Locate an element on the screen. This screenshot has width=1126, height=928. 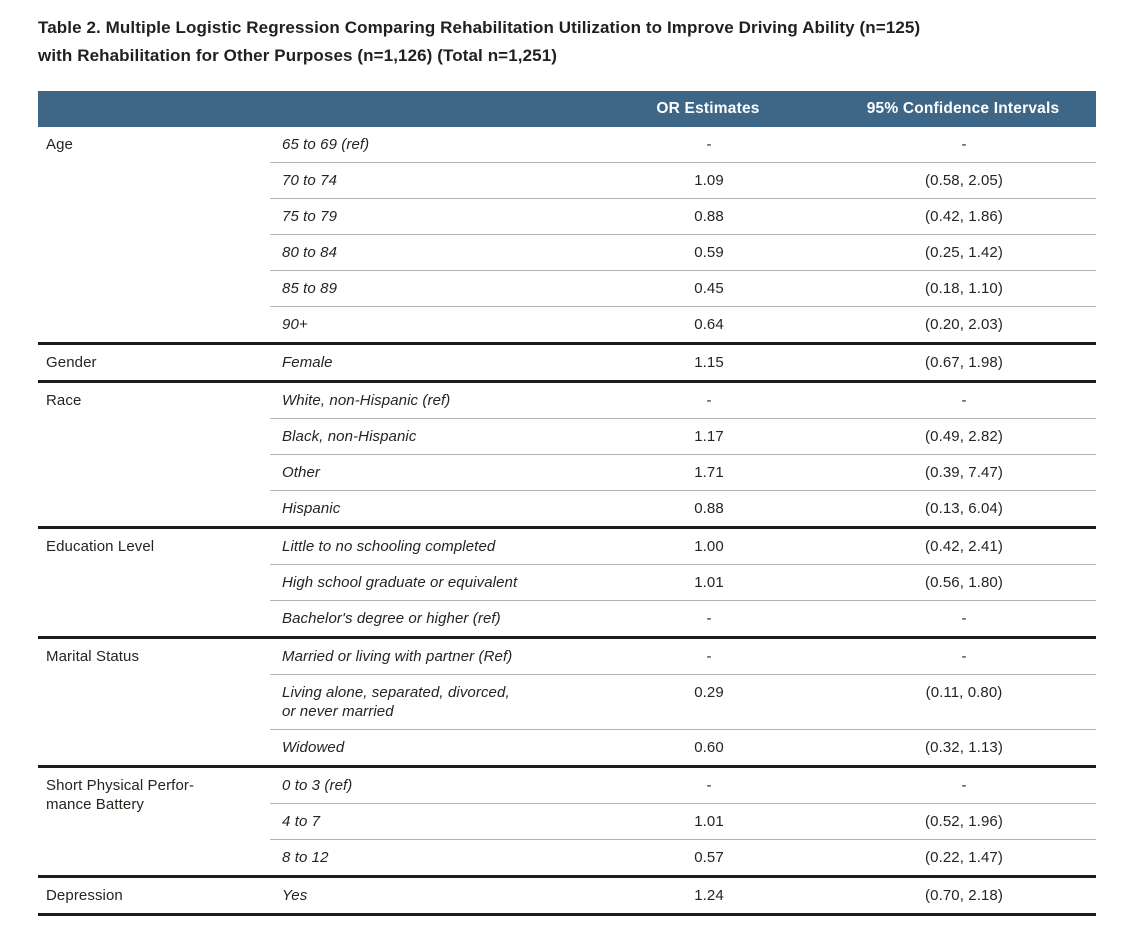
table-group: Depression Yes 1.24 (0.70, 2.18) is located at coordinates (567, 895).